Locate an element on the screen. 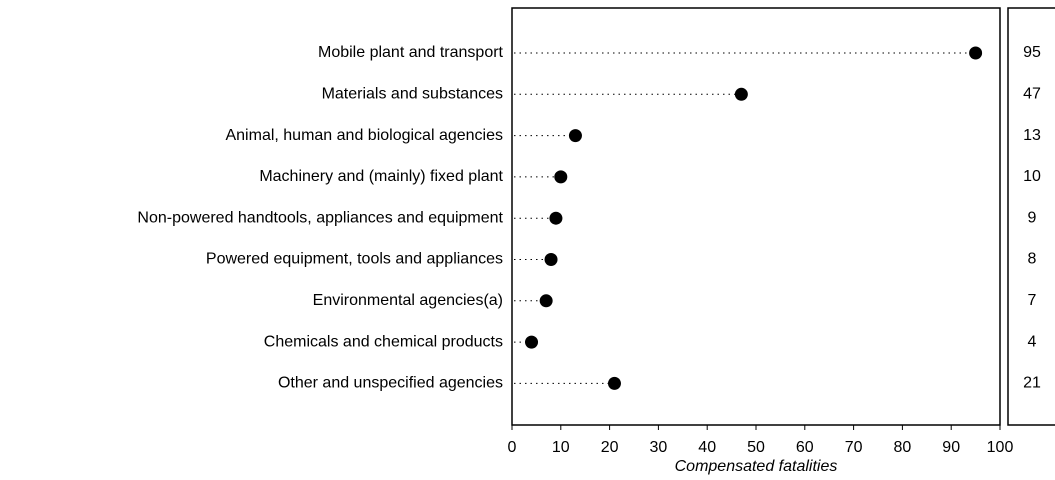 This screenshot has width=1055, height=480. value-label: 4 is located at coordinates (1032, 341).